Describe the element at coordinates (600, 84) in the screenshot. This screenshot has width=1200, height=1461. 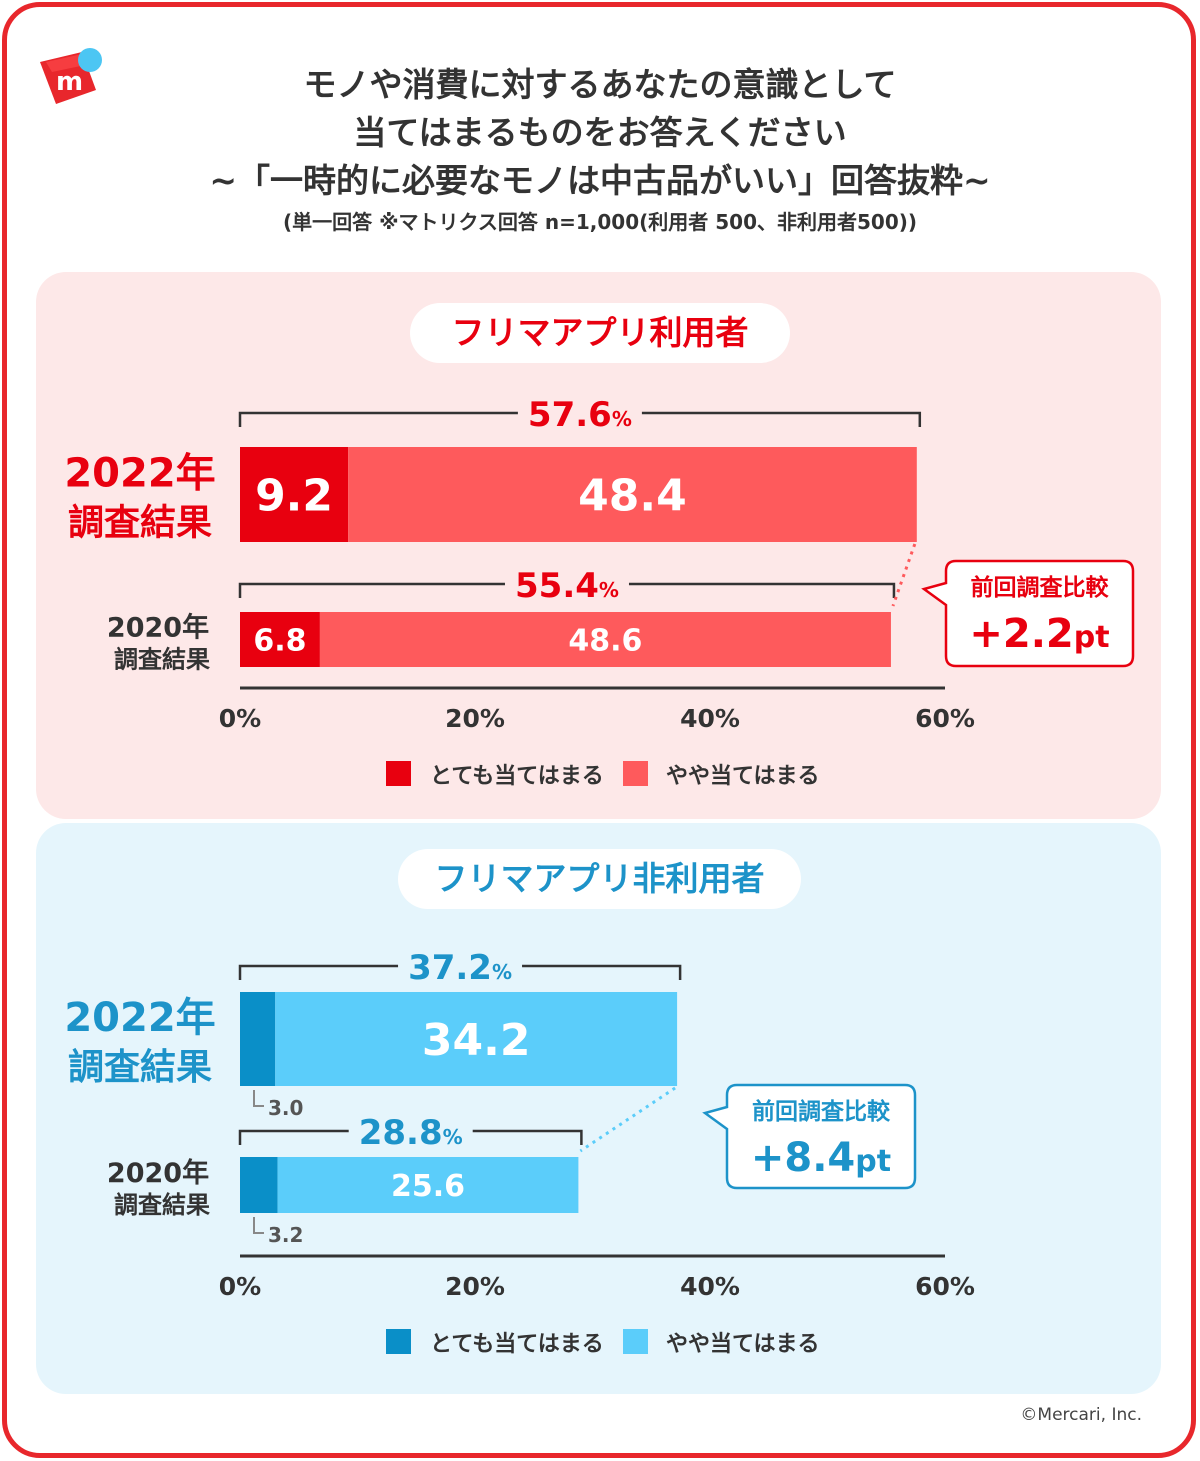
I see `title-line-1: モノや消費に対するあなたの意識として` at that location.